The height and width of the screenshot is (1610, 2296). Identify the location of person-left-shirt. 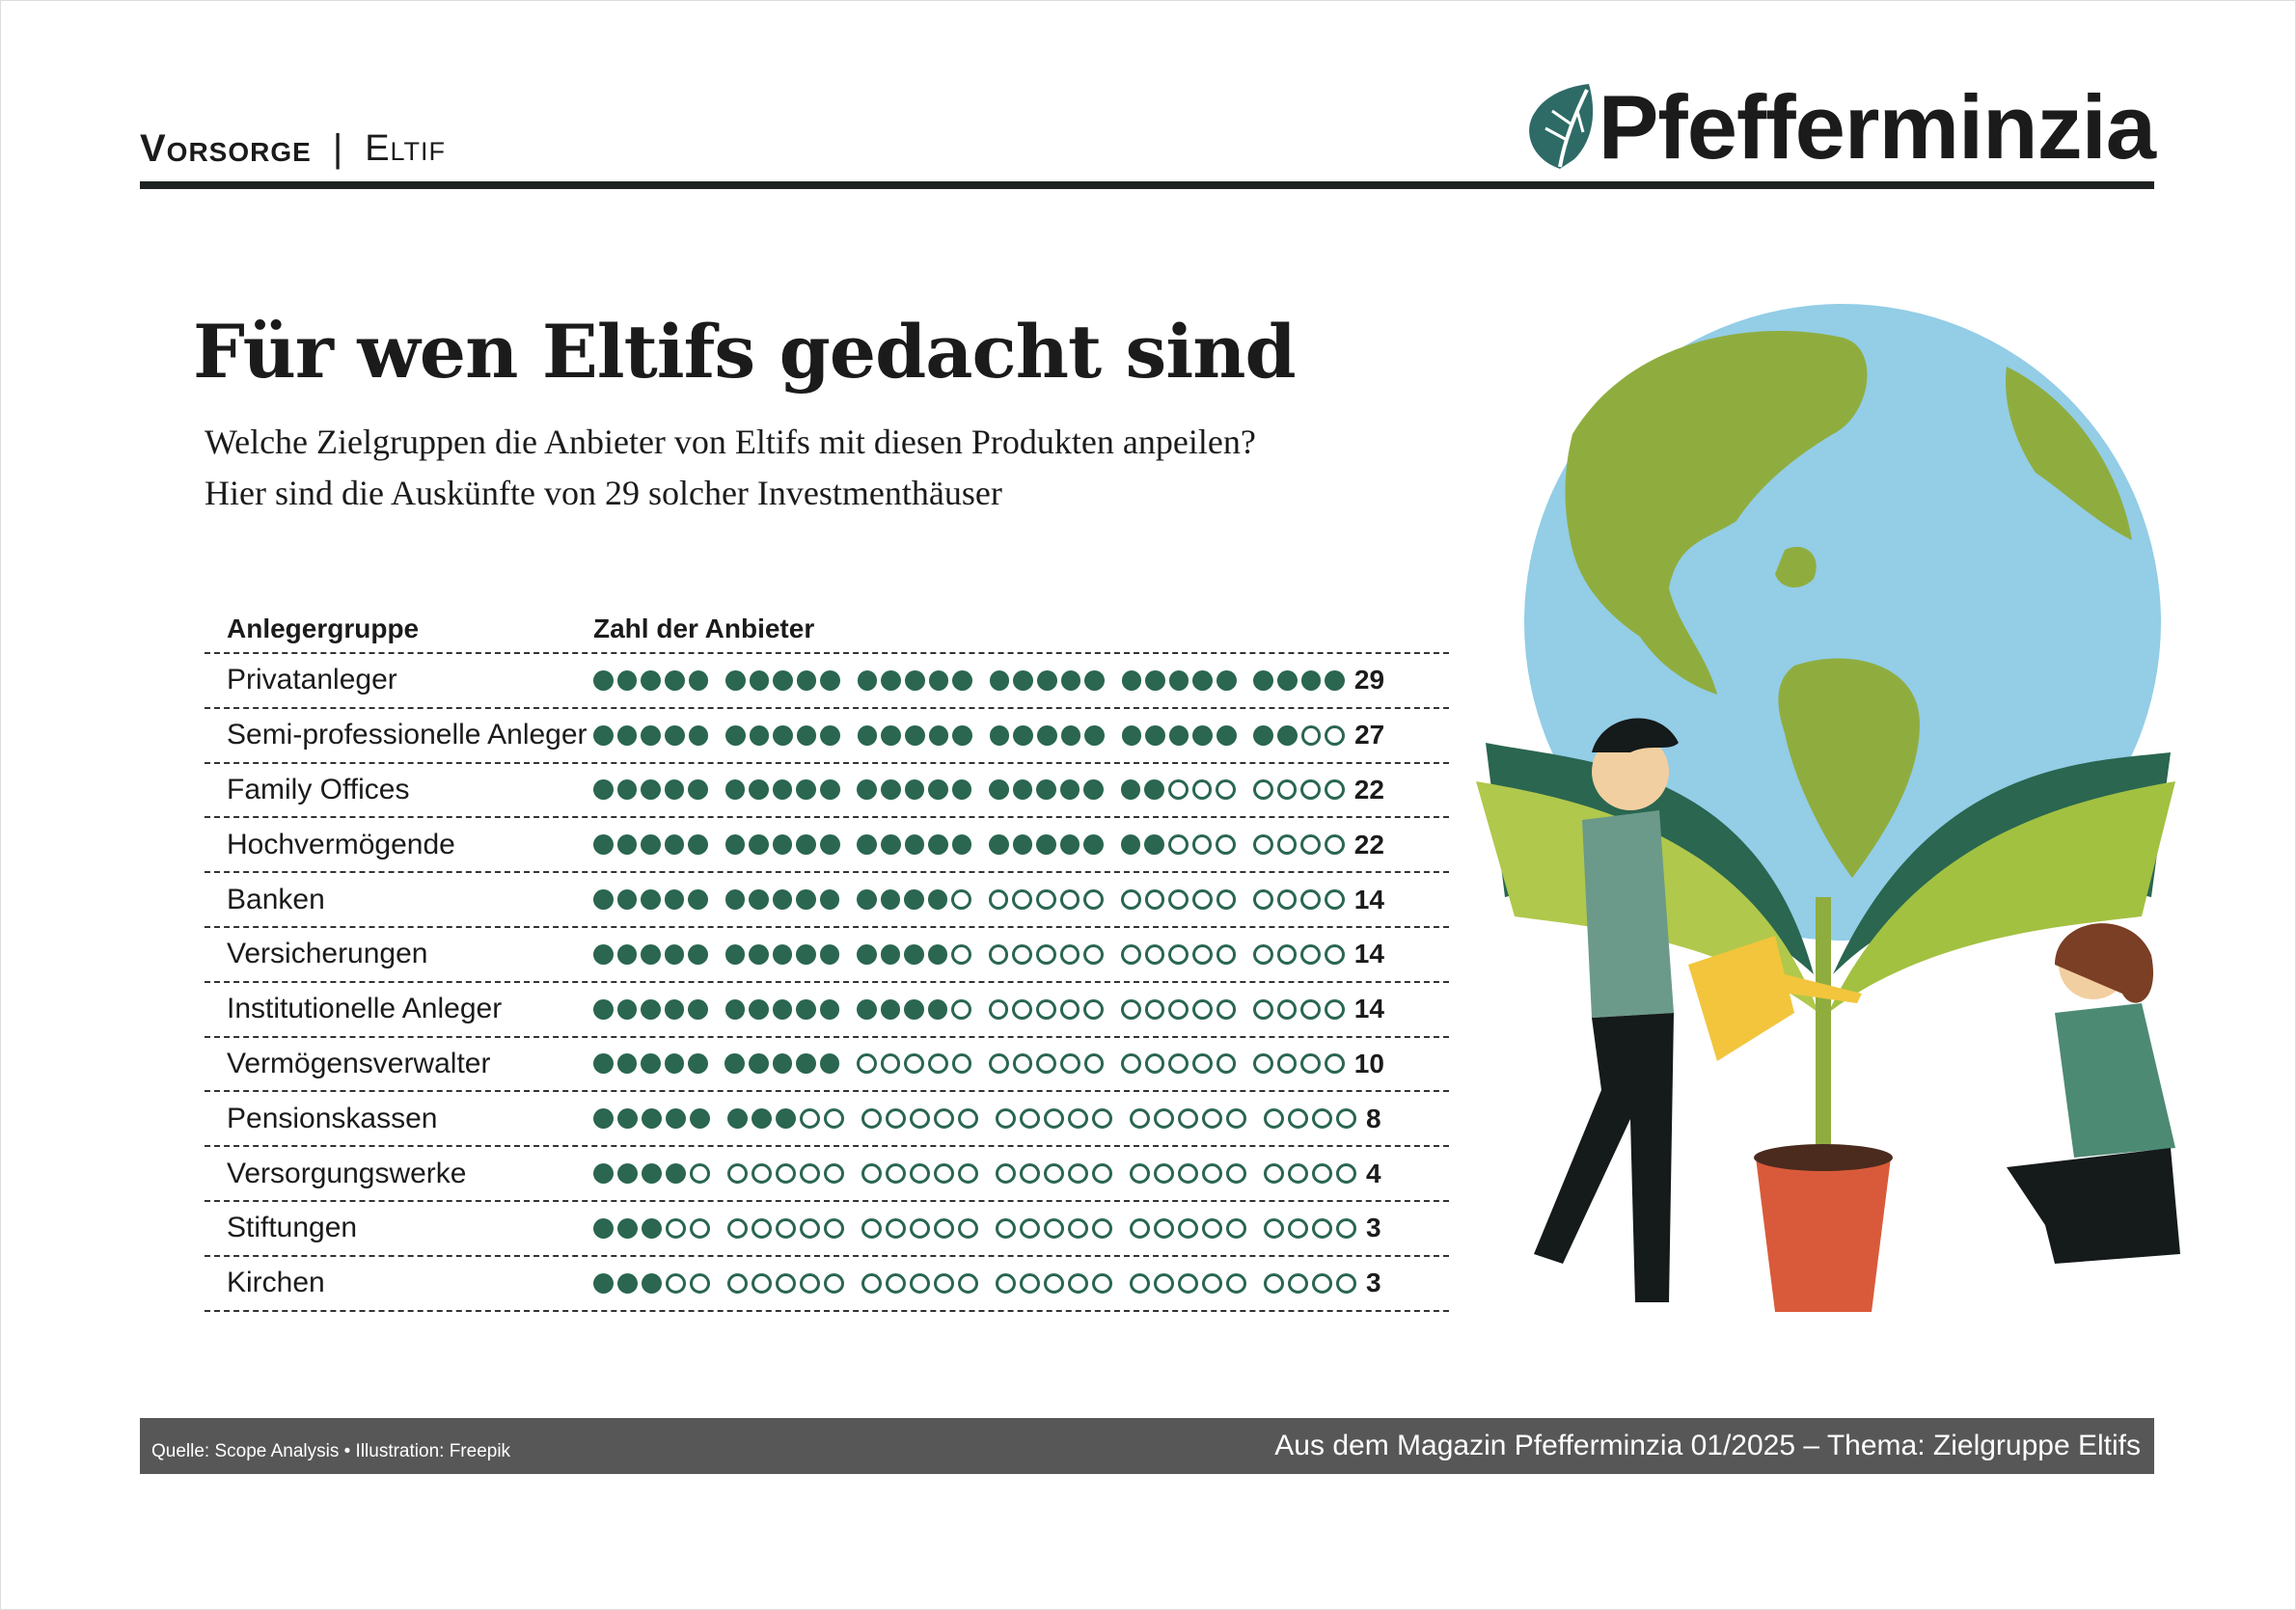
(1628, 914).